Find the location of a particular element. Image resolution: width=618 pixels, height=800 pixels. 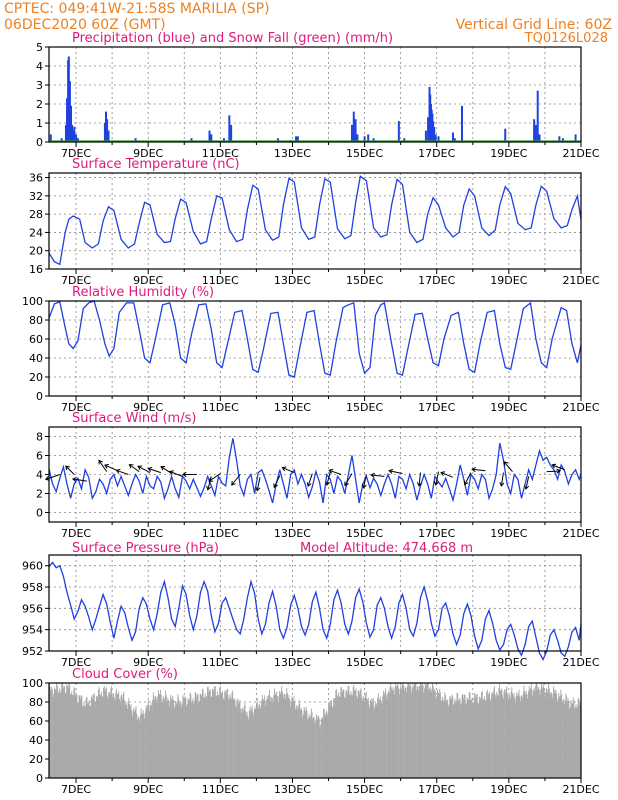

panel-title-cloud: Cloud Cover (%) is located at coordinates (125, 674).